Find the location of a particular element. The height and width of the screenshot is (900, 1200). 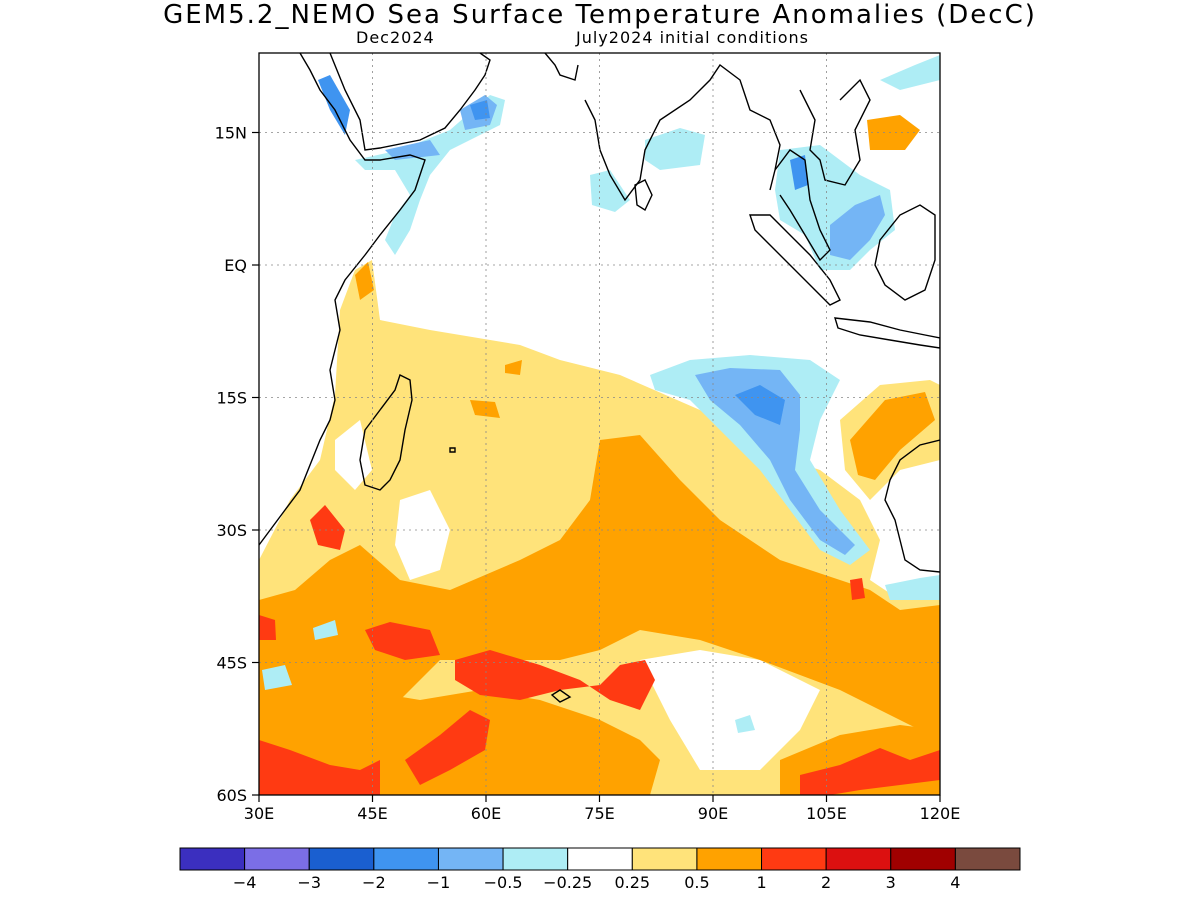

coastline-india is located at coordinates (682, 132).